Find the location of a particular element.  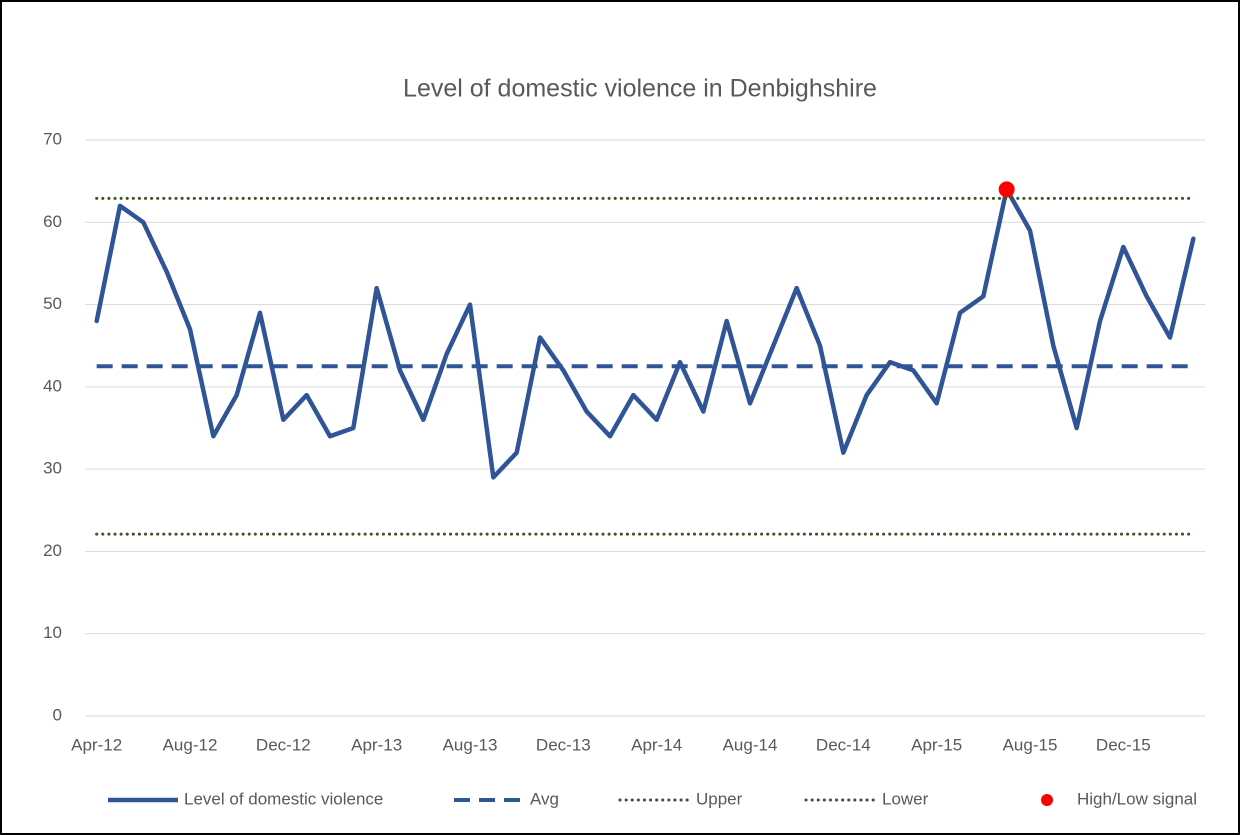

y-tick-label: 70 is located at coordinates (52, 138).